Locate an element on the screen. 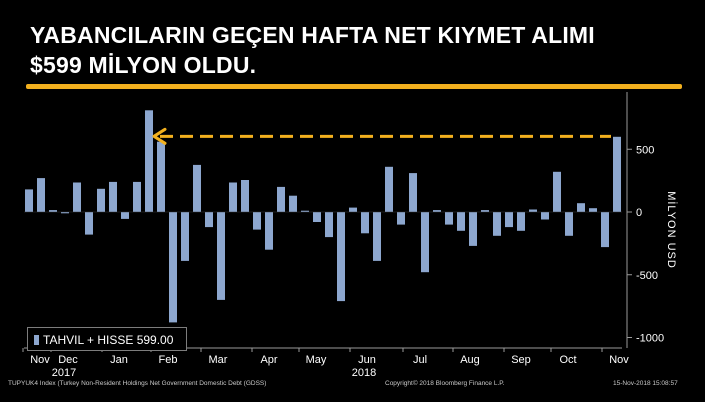 This screenshot has width=705, height=402. title-underline is located at coordinates (354, 86).